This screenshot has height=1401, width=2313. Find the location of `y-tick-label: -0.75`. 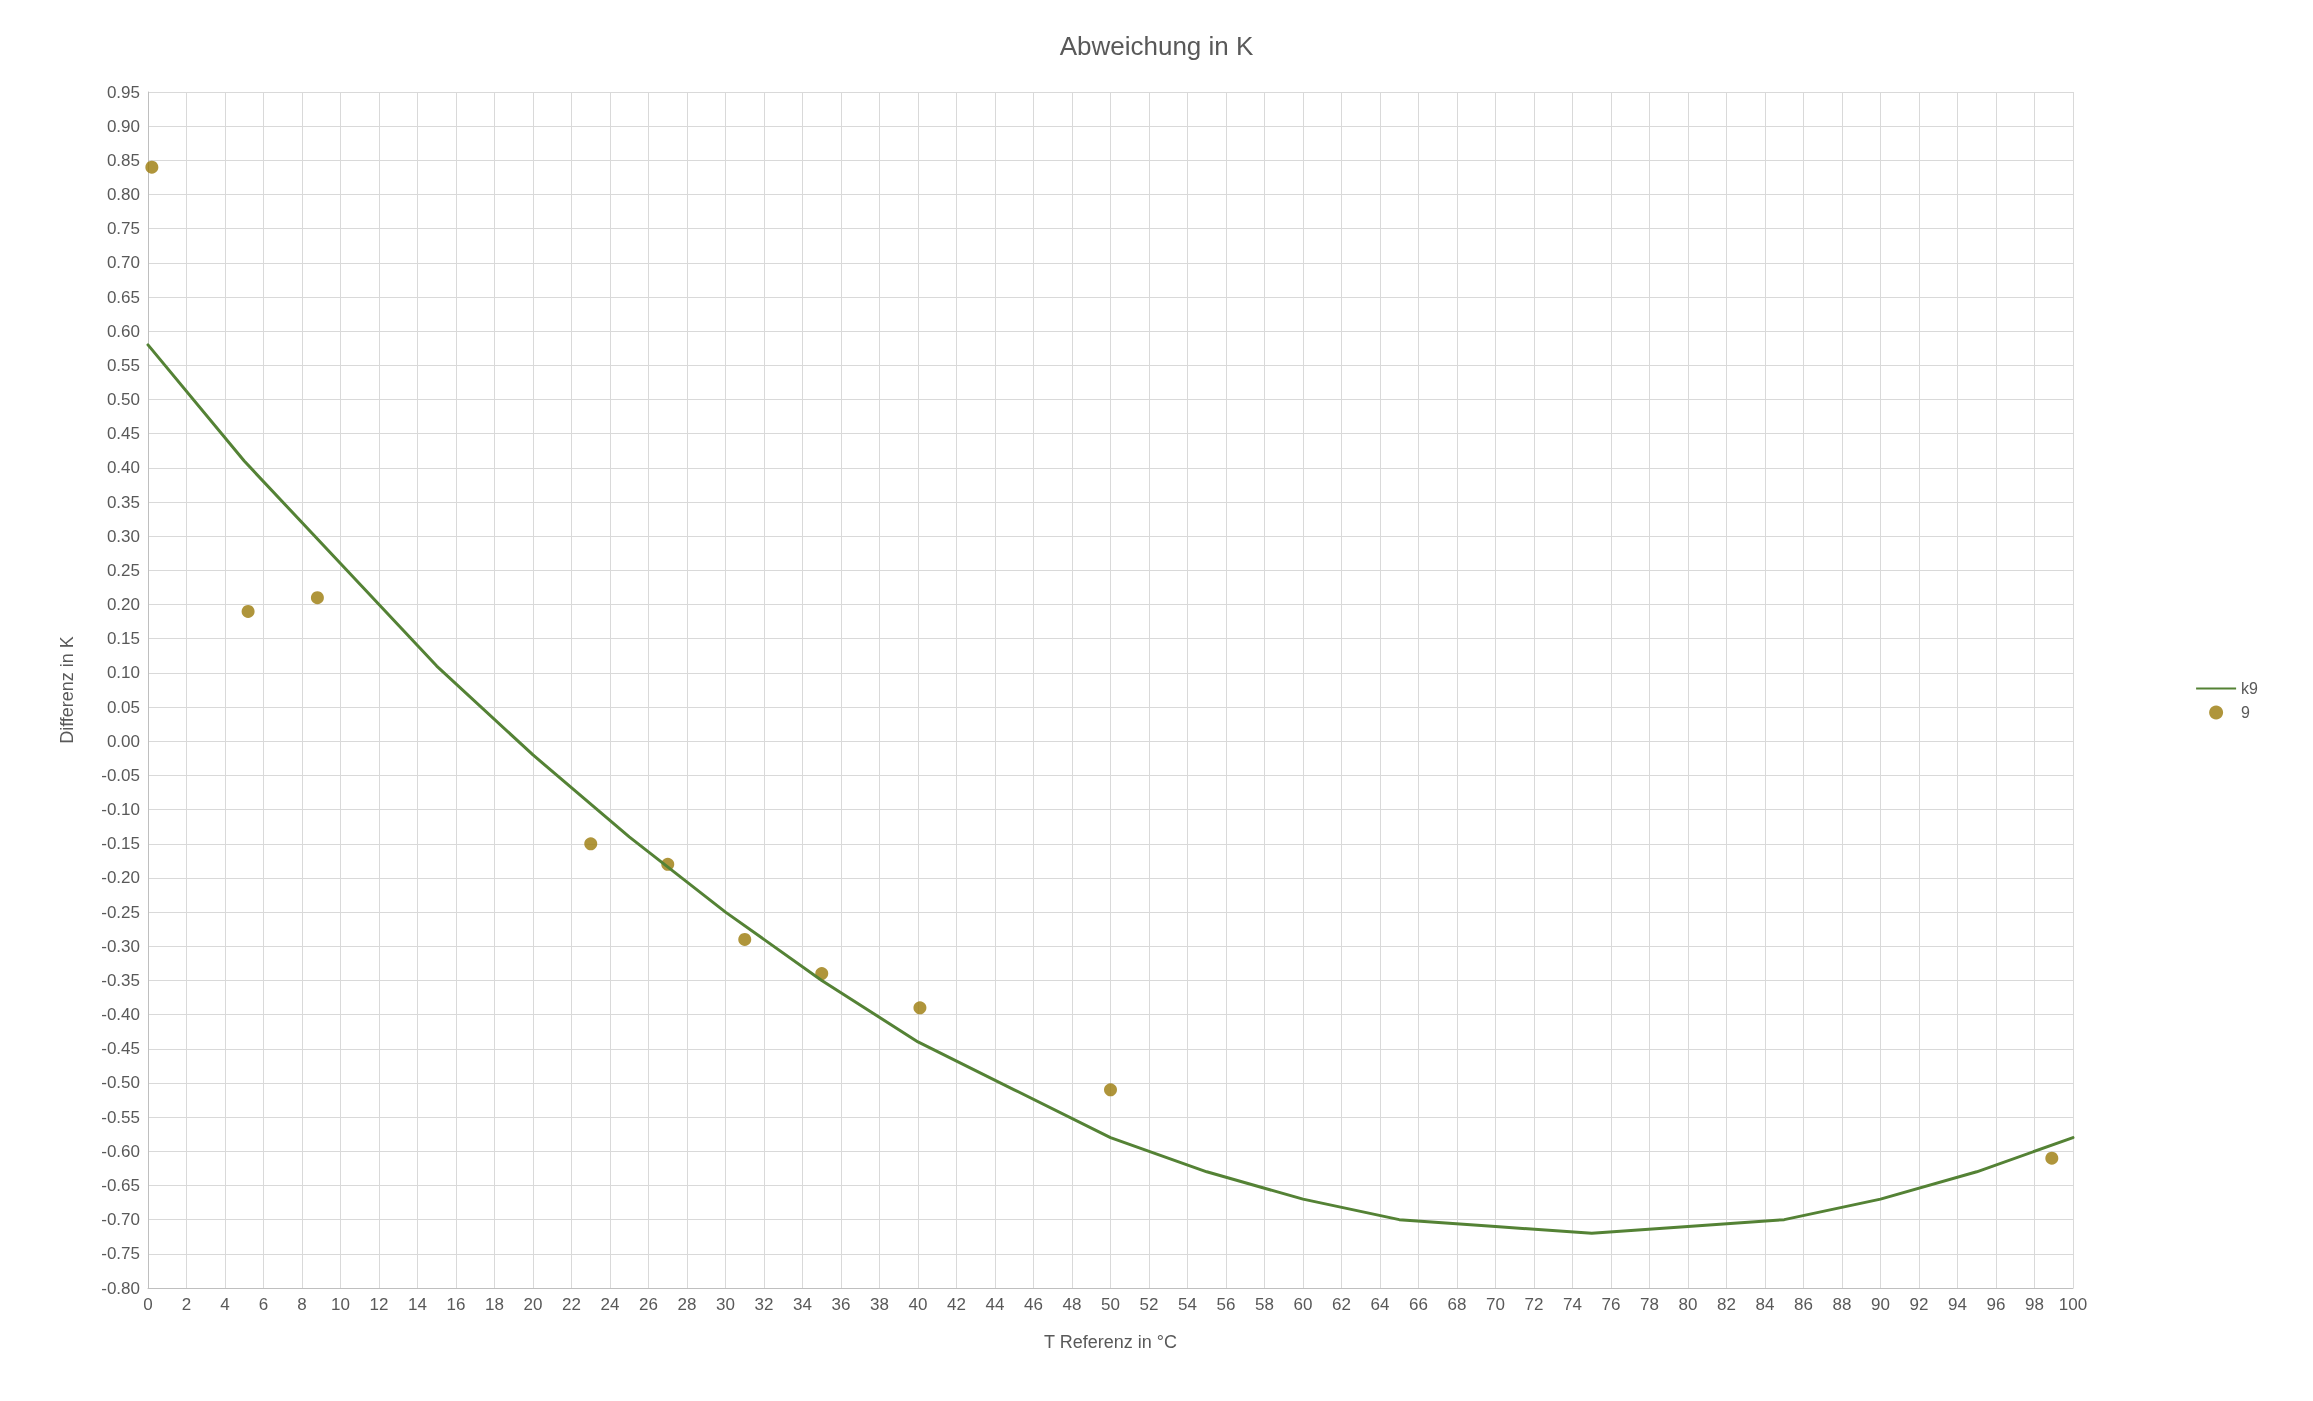

y-tick-label: -0.75 is located at coordinates (120, 1254).